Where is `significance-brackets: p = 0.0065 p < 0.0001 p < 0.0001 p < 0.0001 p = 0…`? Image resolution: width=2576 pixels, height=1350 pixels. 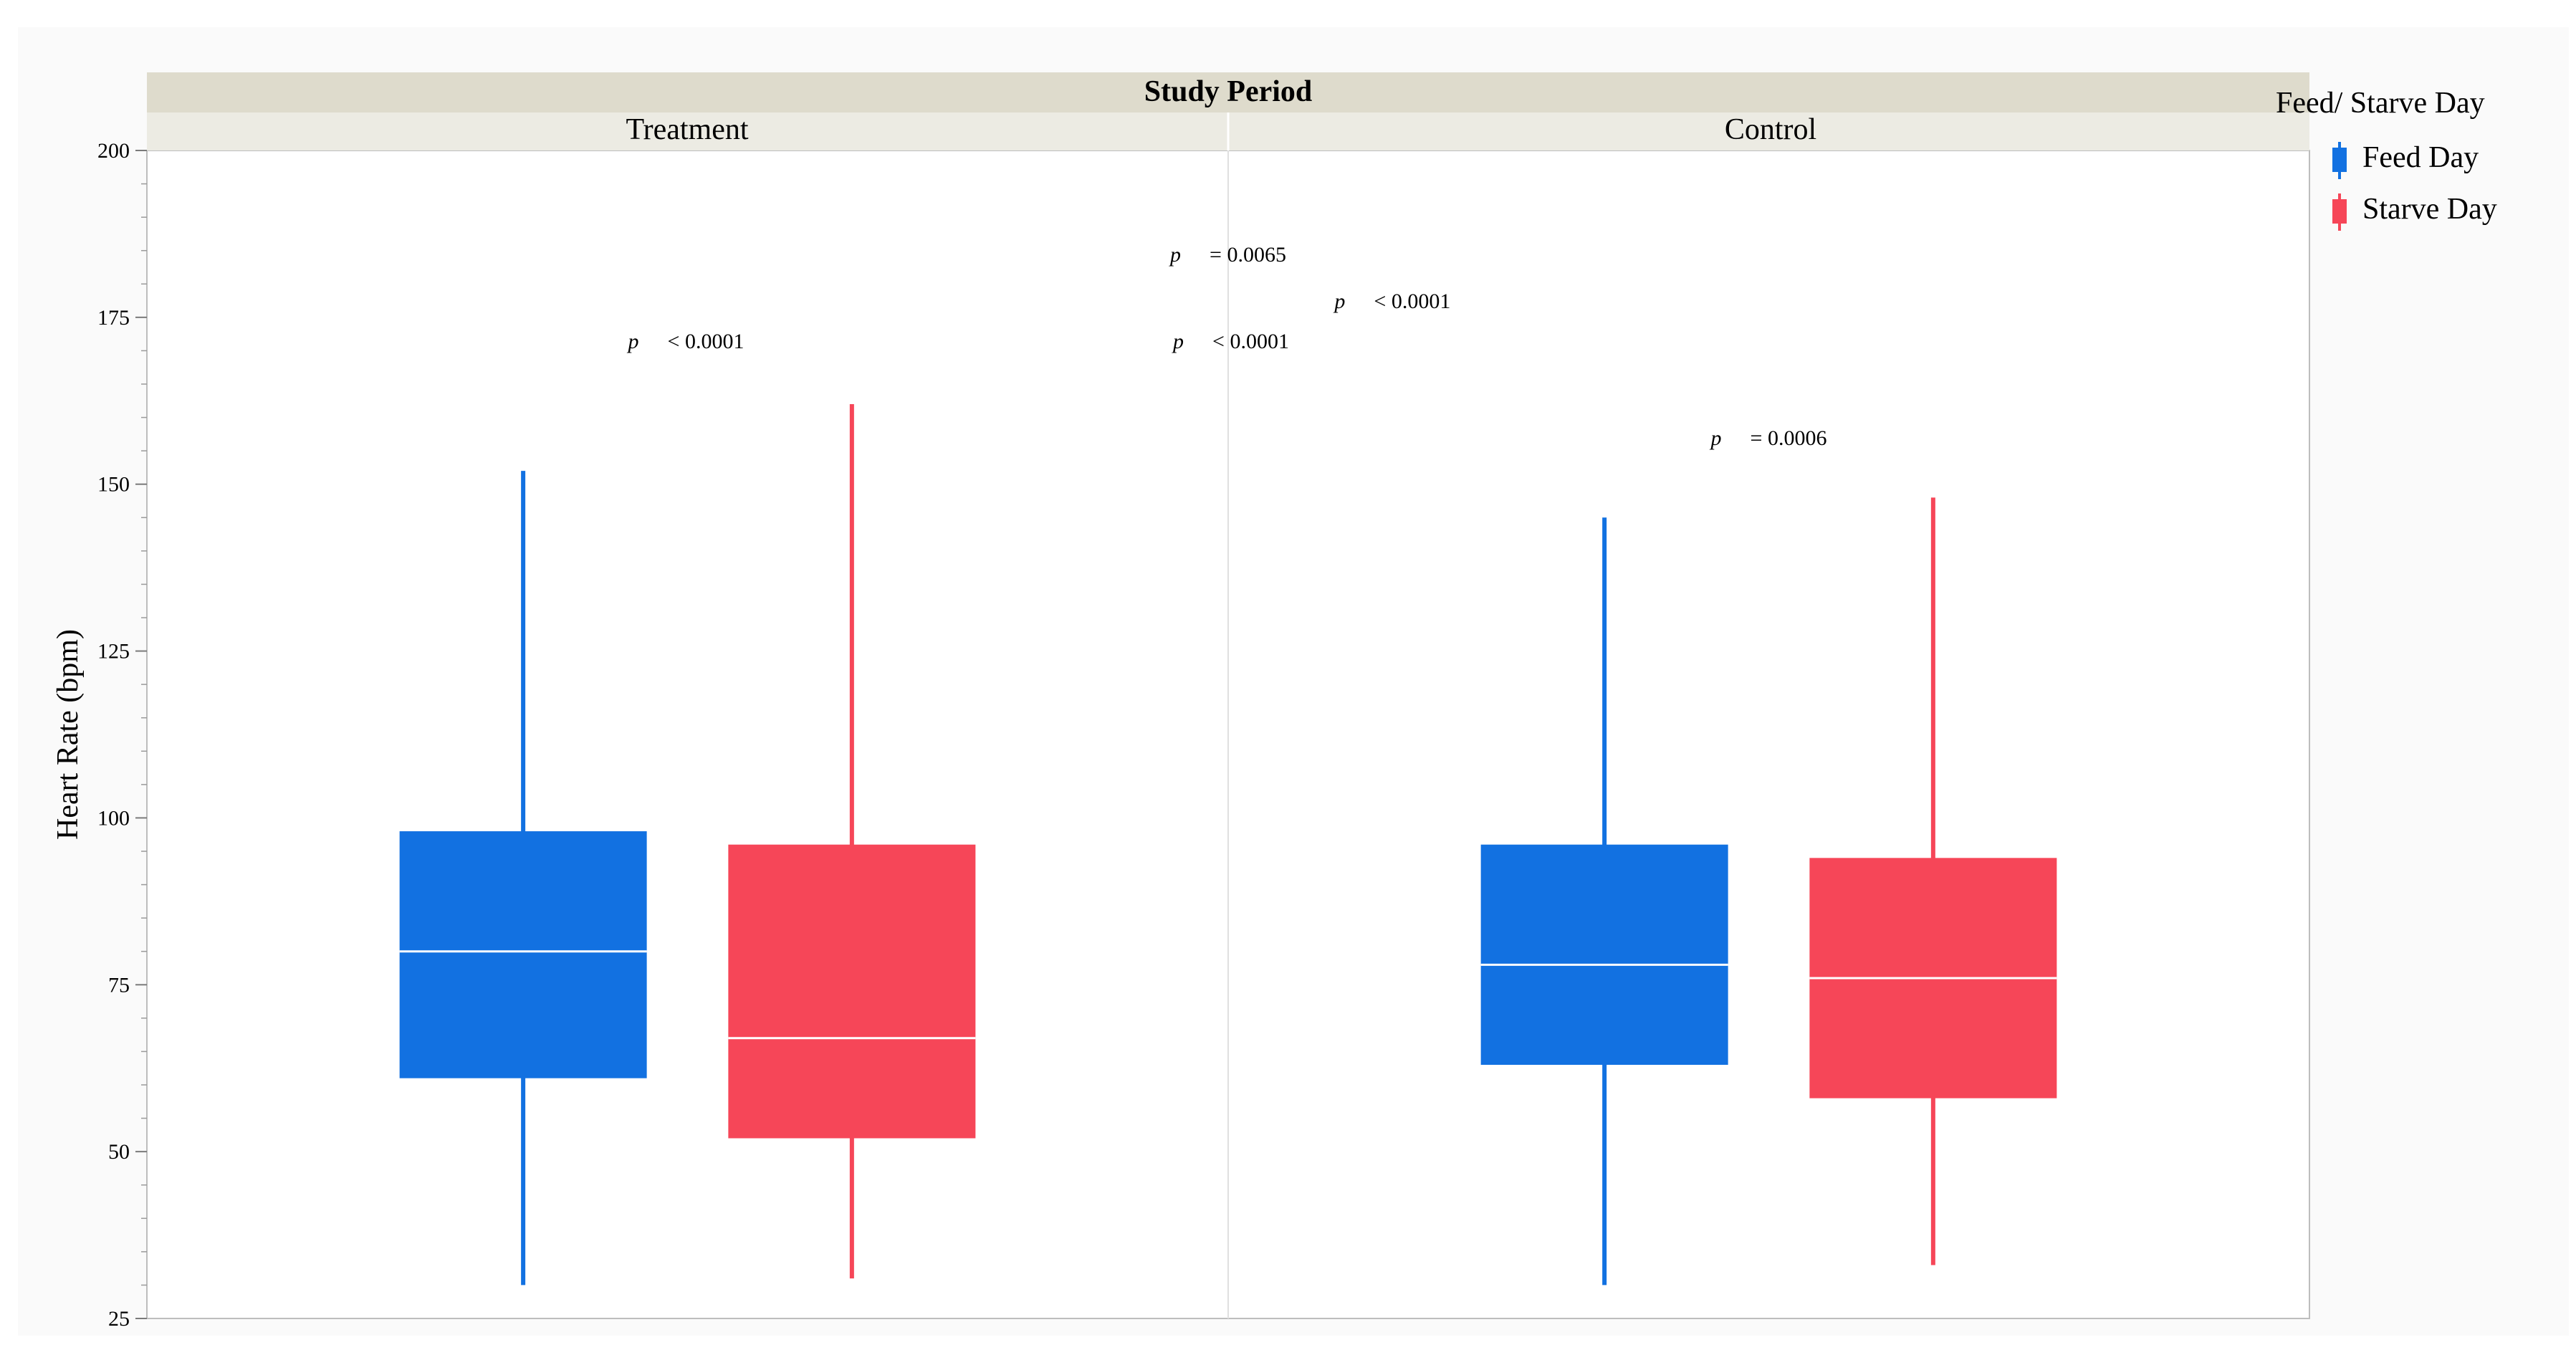 significance-brackets: p = 0.0065 p < 0.0001 p < 0.0001 p < 0.0001 p = 0… is located at coordinates (1227, 346).